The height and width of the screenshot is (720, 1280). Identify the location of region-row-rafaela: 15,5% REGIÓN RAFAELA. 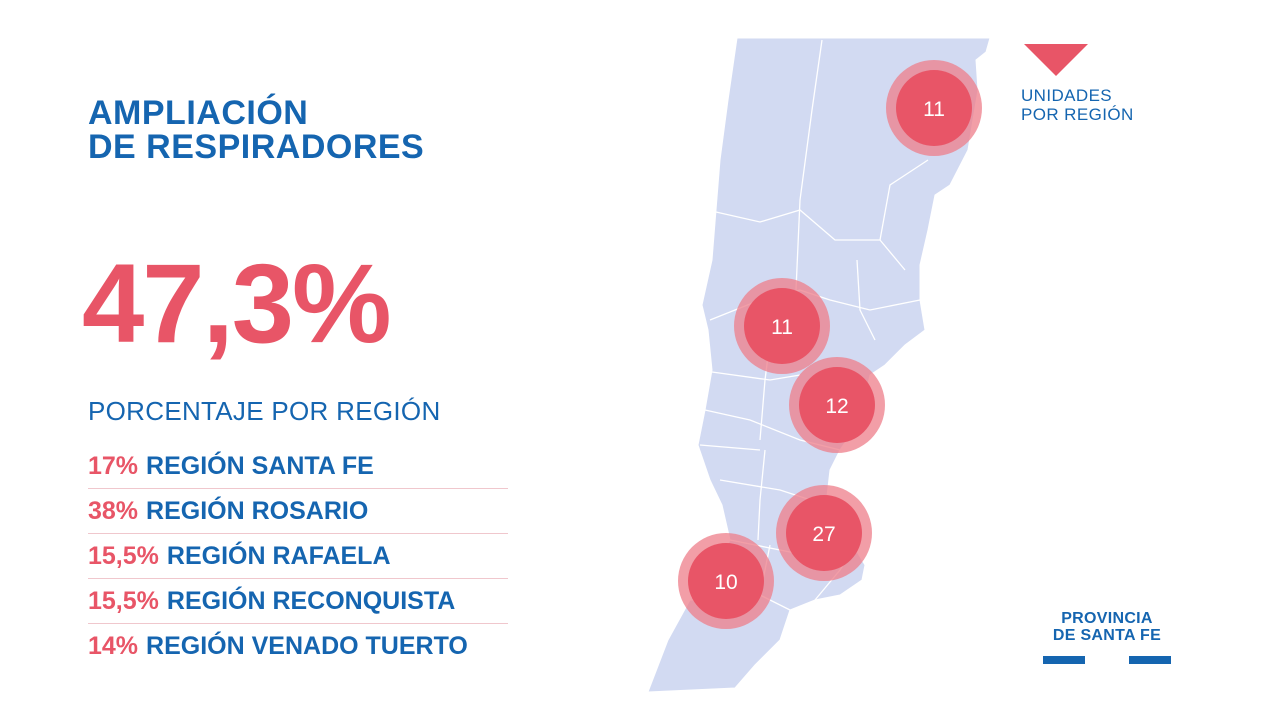
(298, 556).